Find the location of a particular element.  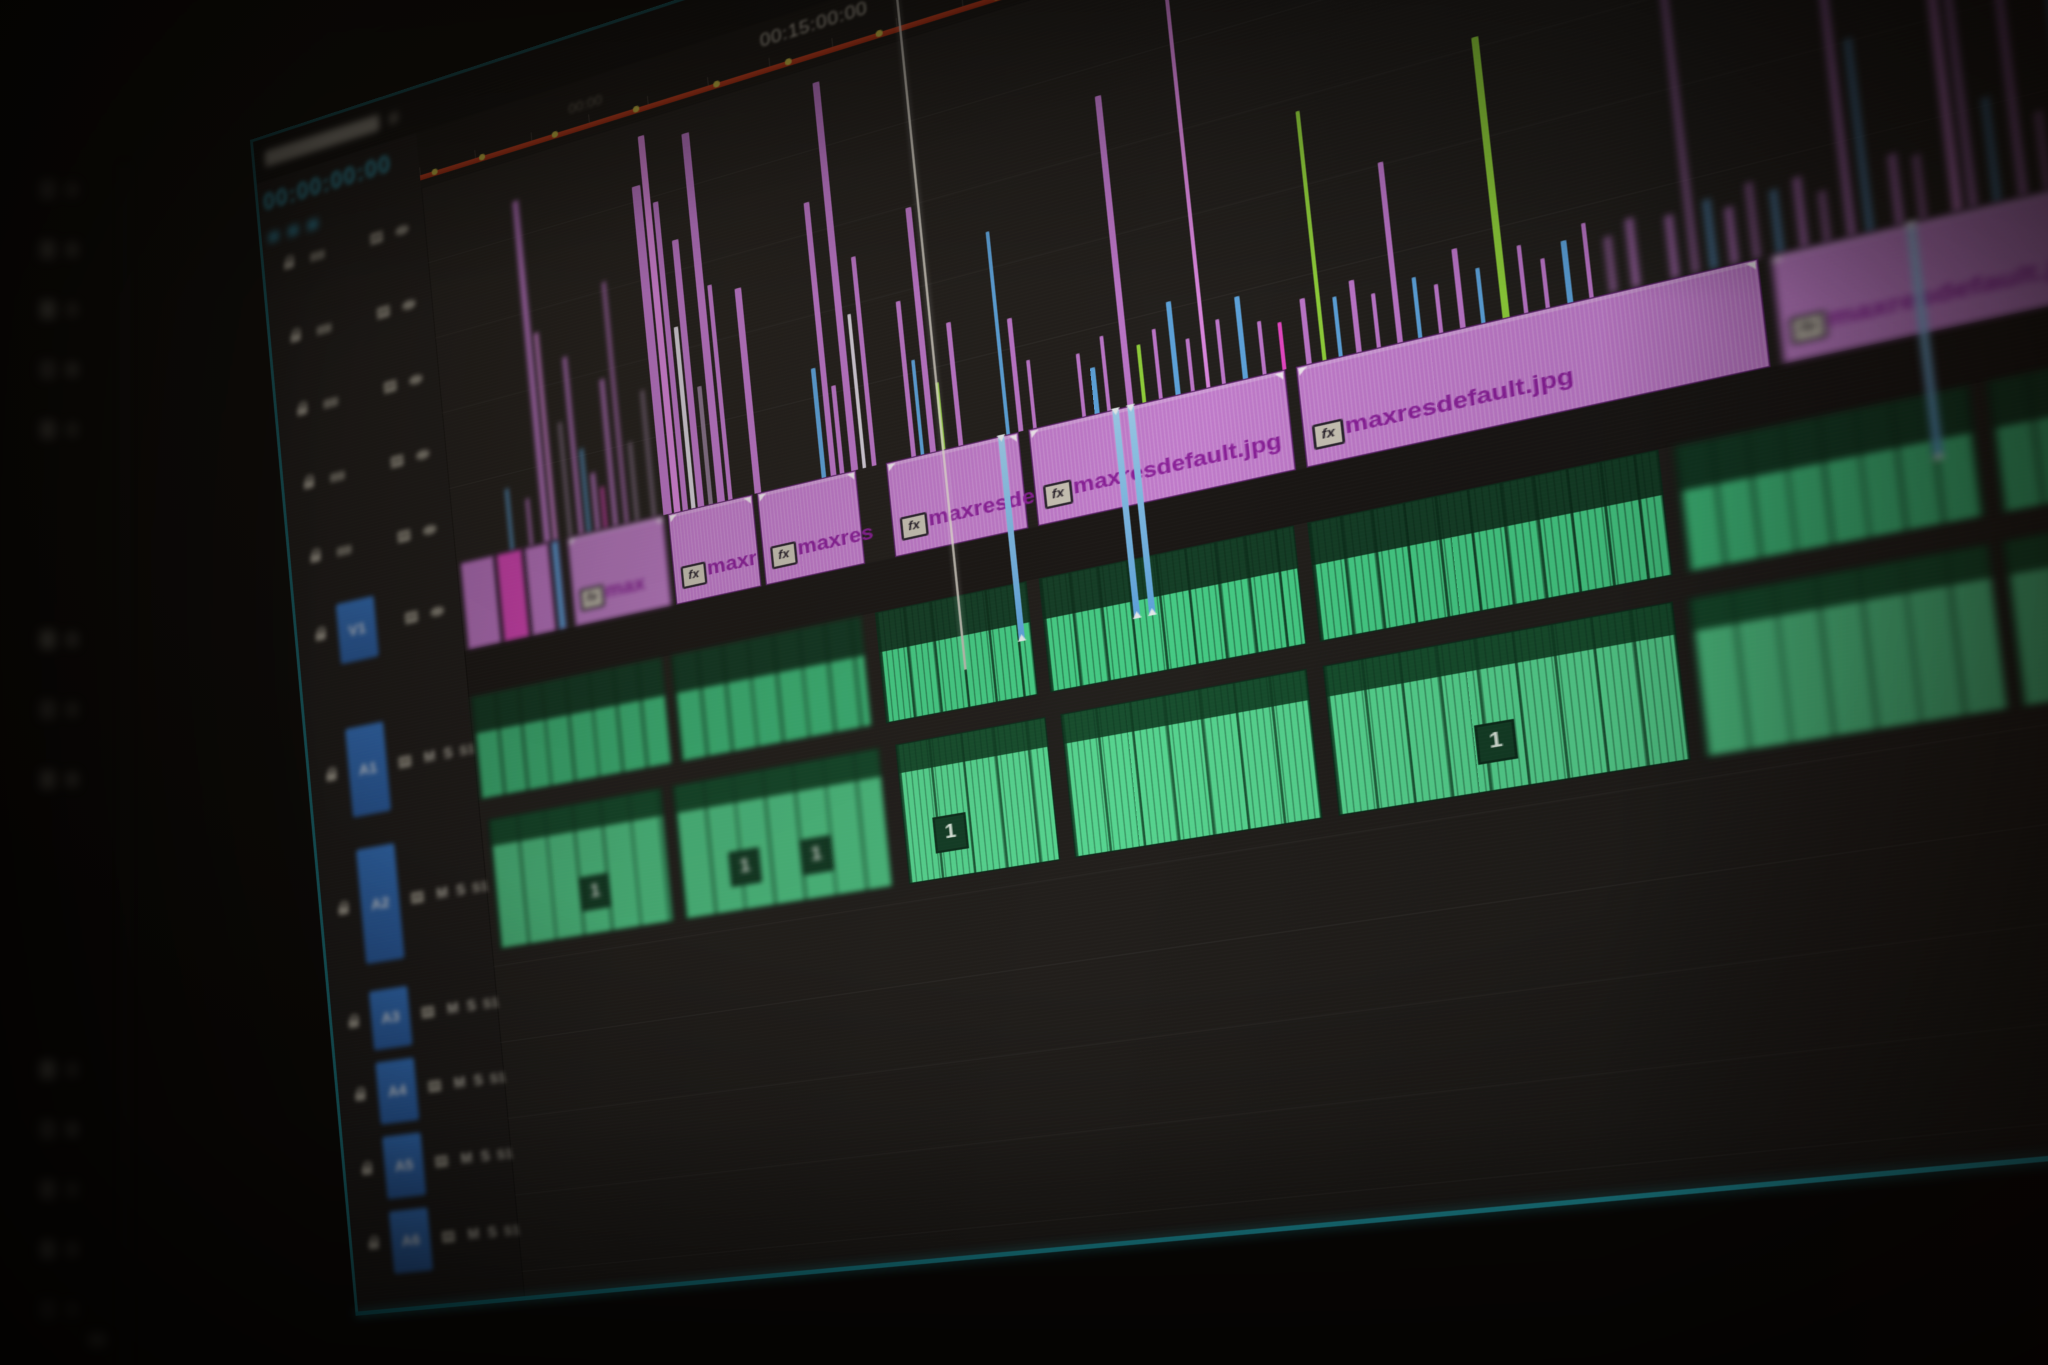

timeline-settings-icons is located at coordinates (293, 230).